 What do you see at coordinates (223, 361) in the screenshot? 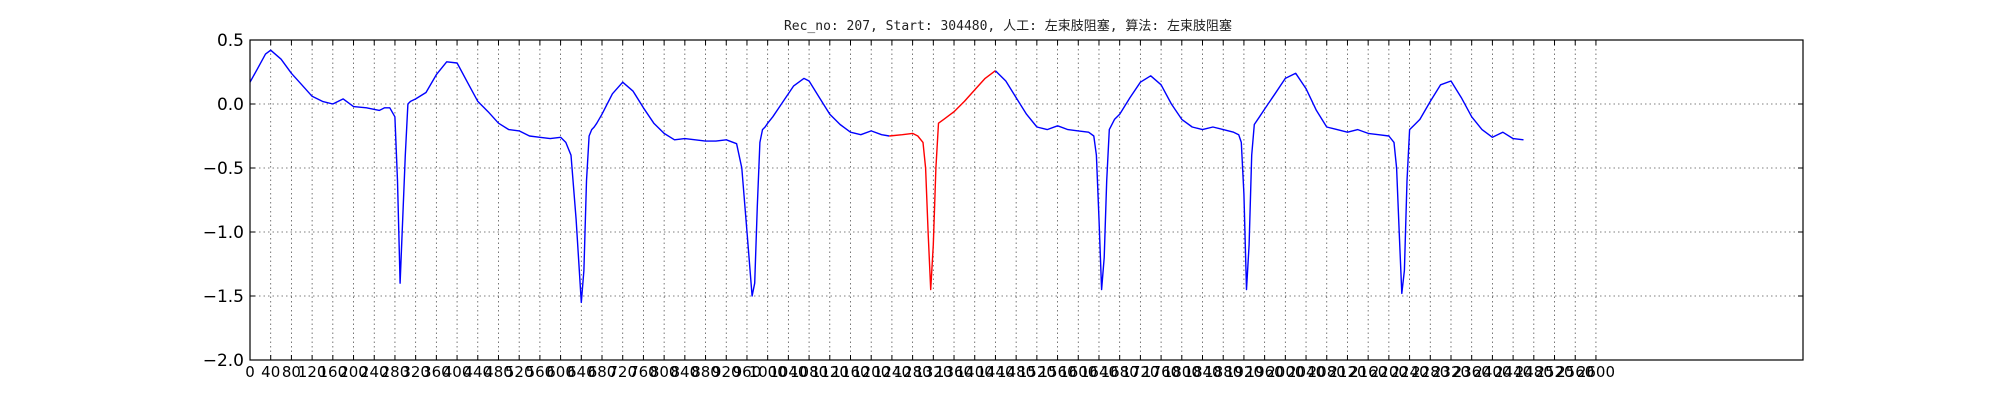
I see `y-tick-label: −2.0` at bounding box center [223, 361].